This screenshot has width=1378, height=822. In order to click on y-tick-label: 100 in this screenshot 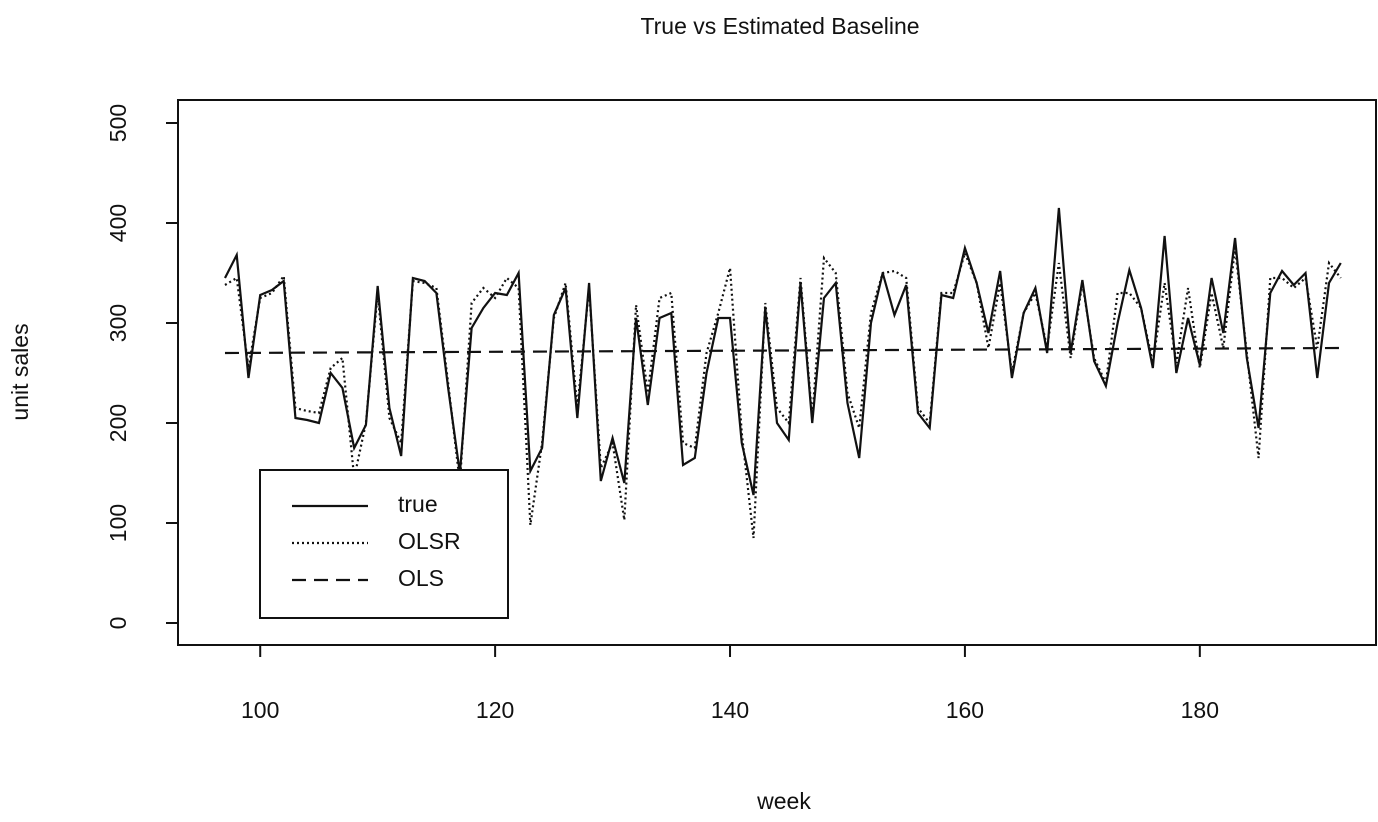, I will do `click(118, 523)`.